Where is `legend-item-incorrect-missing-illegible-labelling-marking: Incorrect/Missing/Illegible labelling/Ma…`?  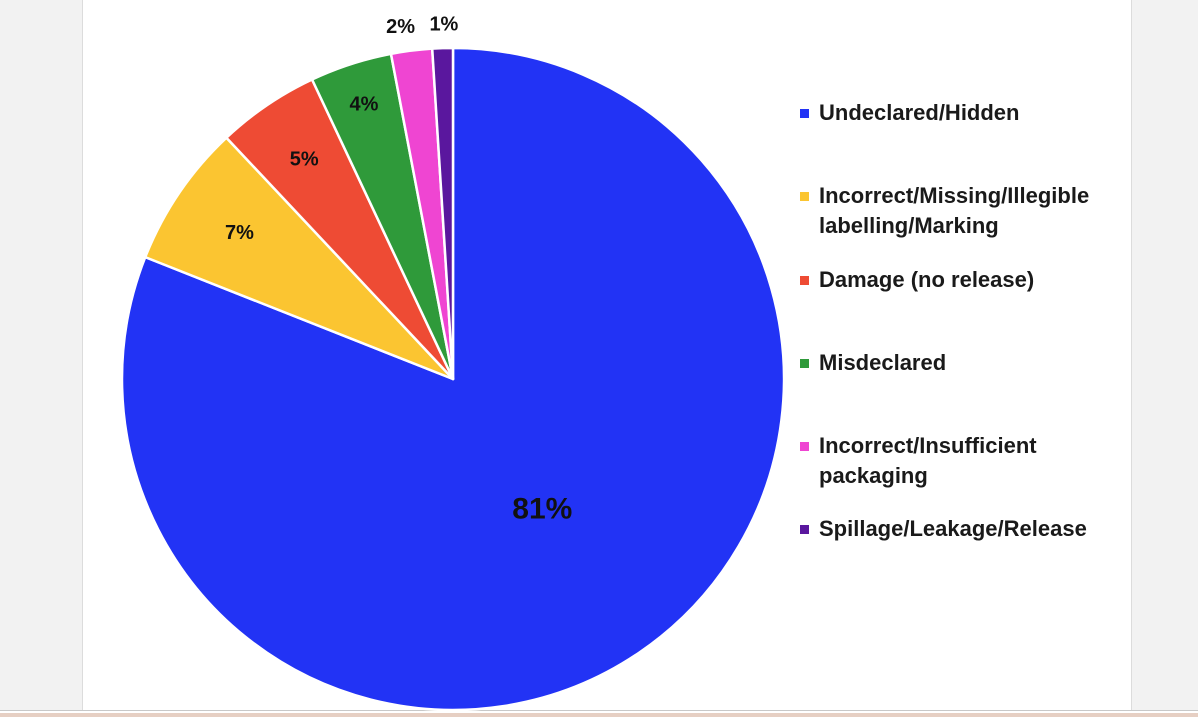 legend-item-incorrect-missing-illegible-labelling-marking: Incorrect/Missing/Illegible labelling/Ma… is located at coordinates (964, 211).